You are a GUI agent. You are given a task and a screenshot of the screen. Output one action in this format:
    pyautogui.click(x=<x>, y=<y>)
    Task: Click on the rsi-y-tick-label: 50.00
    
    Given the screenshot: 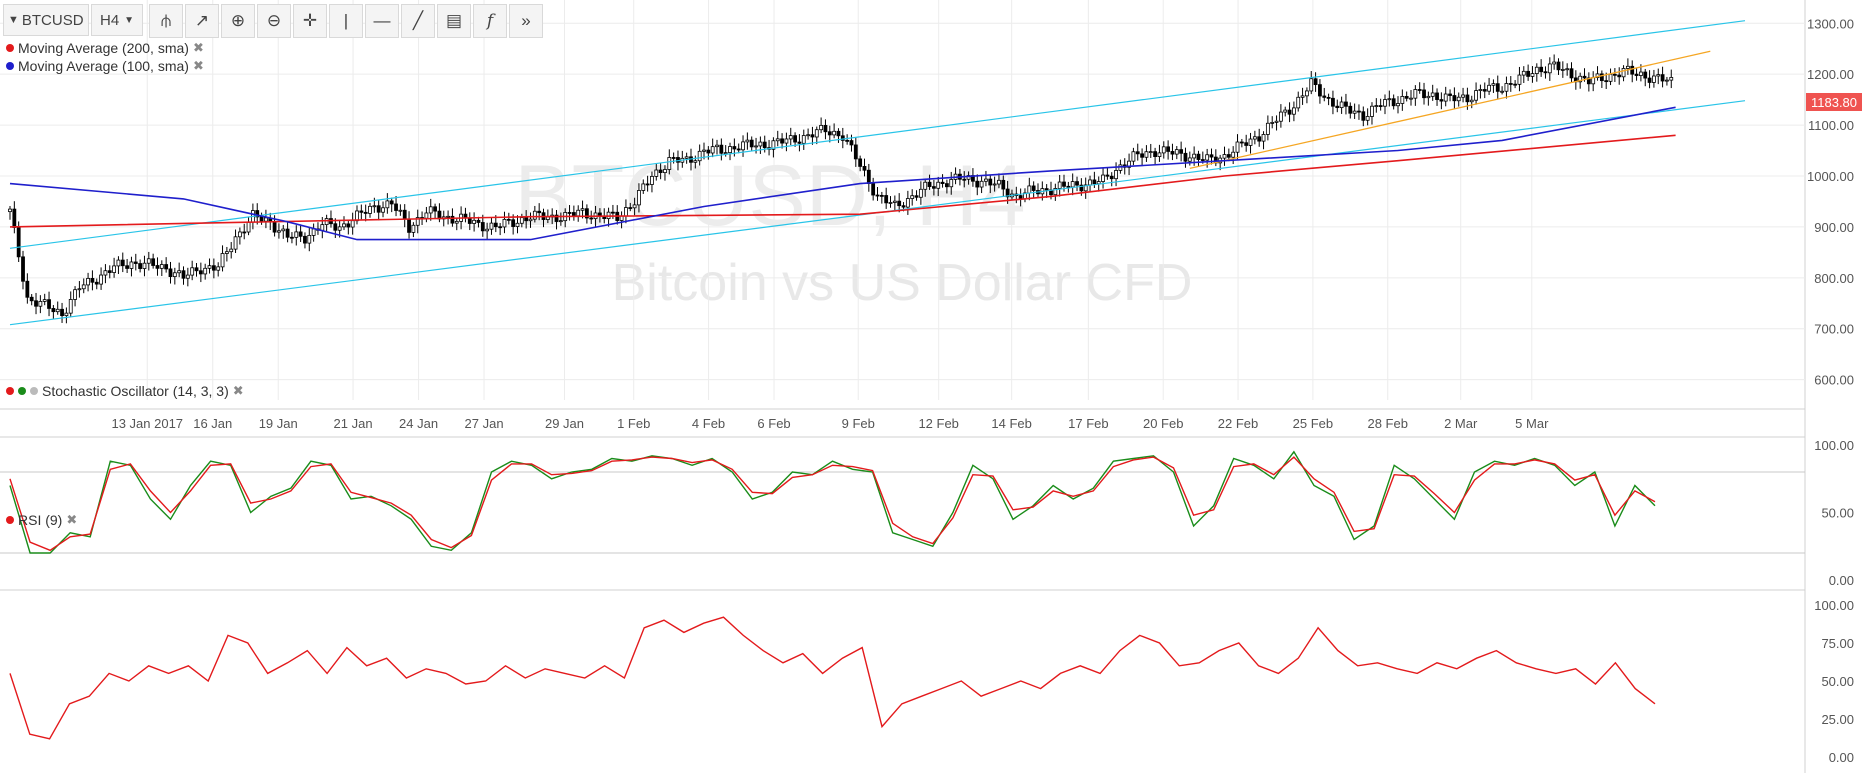 What is the action you would take?
    pyautogui.click(x=1837, y=681)
    